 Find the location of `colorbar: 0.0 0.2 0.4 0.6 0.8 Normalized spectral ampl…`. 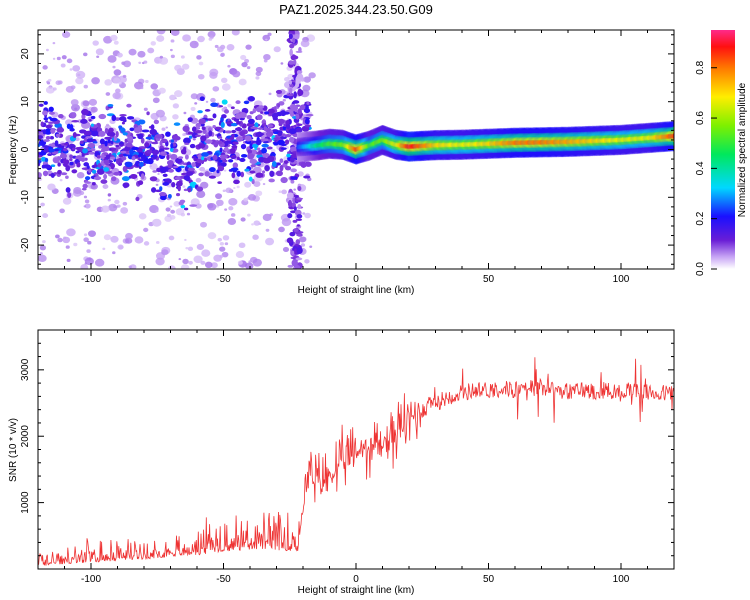

colorbar: 0.0 0.2 0.4 0.6 0.8 Normalized spectral ampl… is located at coordinates (721, 153).